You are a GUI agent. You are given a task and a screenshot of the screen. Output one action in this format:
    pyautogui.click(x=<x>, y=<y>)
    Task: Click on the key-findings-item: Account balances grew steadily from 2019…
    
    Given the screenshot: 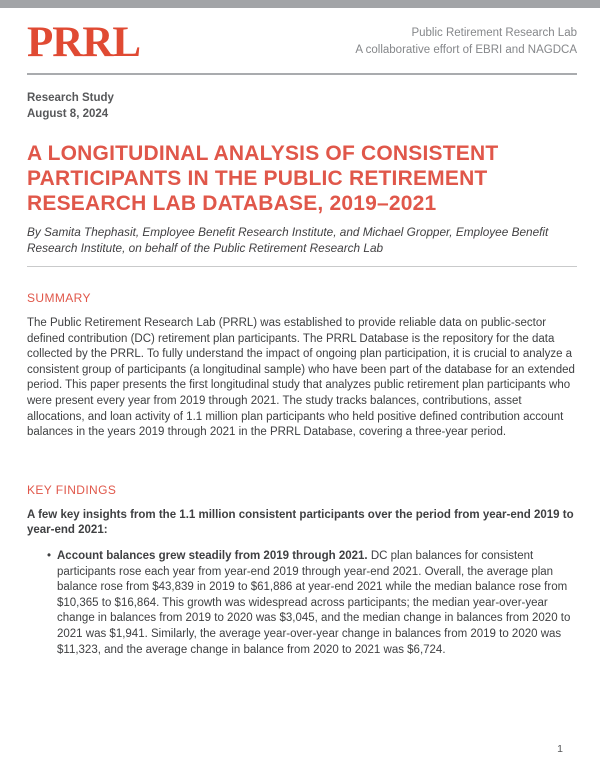 What is the action you would take?
    pyautogui.click(x=302, y=603)
    